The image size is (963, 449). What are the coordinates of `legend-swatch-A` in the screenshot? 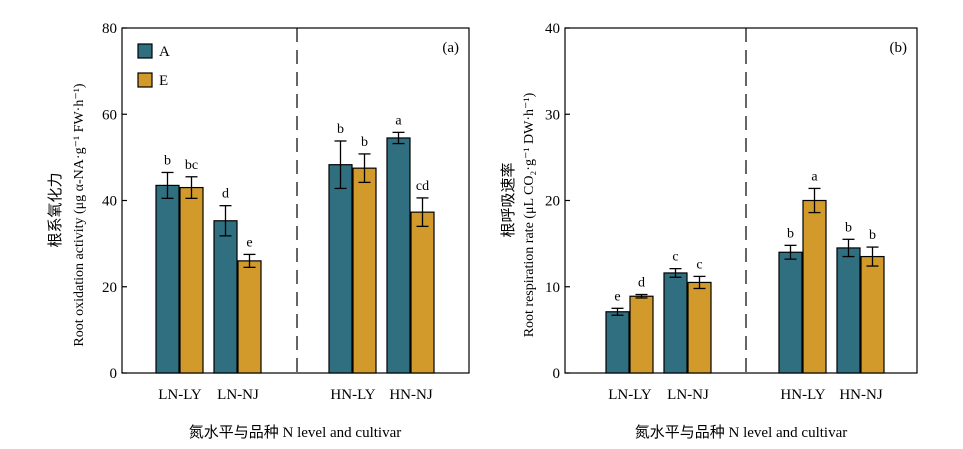 It's located at (145, 51).